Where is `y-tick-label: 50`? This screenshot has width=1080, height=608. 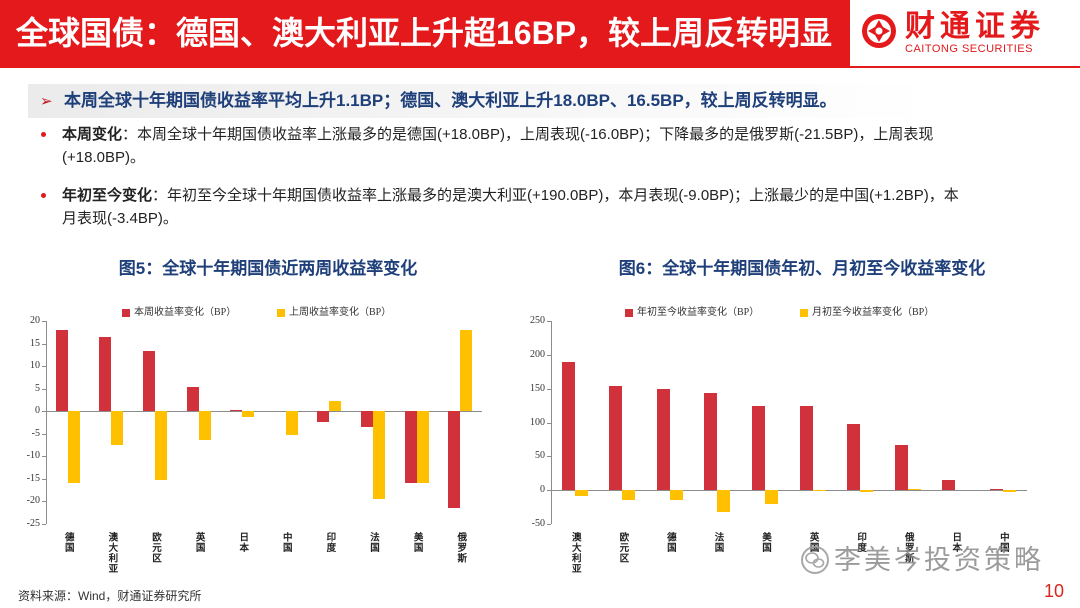
y-tick-label: 50 is located at coordinates (540, 456).